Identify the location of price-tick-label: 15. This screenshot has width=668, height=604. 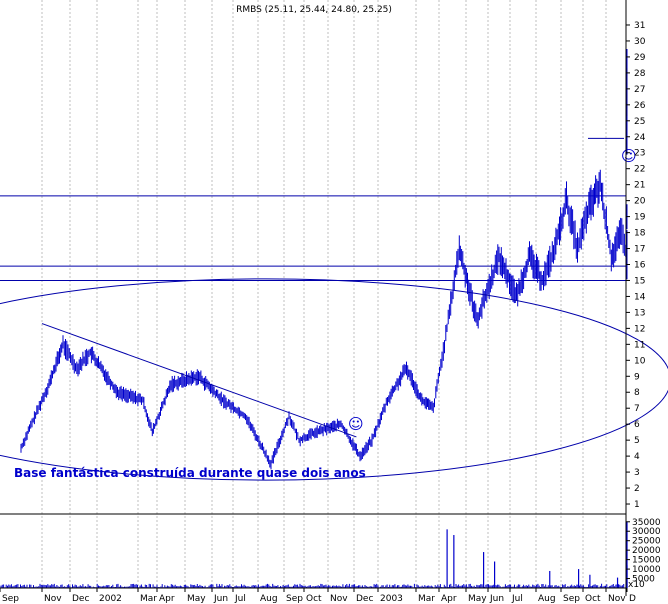
(639, 281).